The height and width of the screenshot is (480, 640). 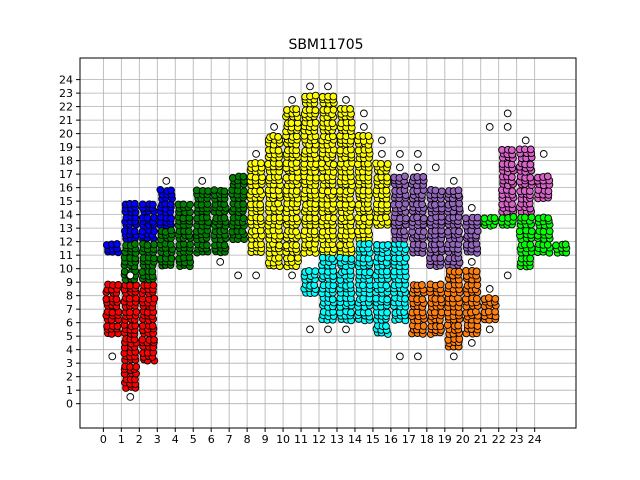 I want to click on x-tick-label: 12, so click(x=319, y=439).